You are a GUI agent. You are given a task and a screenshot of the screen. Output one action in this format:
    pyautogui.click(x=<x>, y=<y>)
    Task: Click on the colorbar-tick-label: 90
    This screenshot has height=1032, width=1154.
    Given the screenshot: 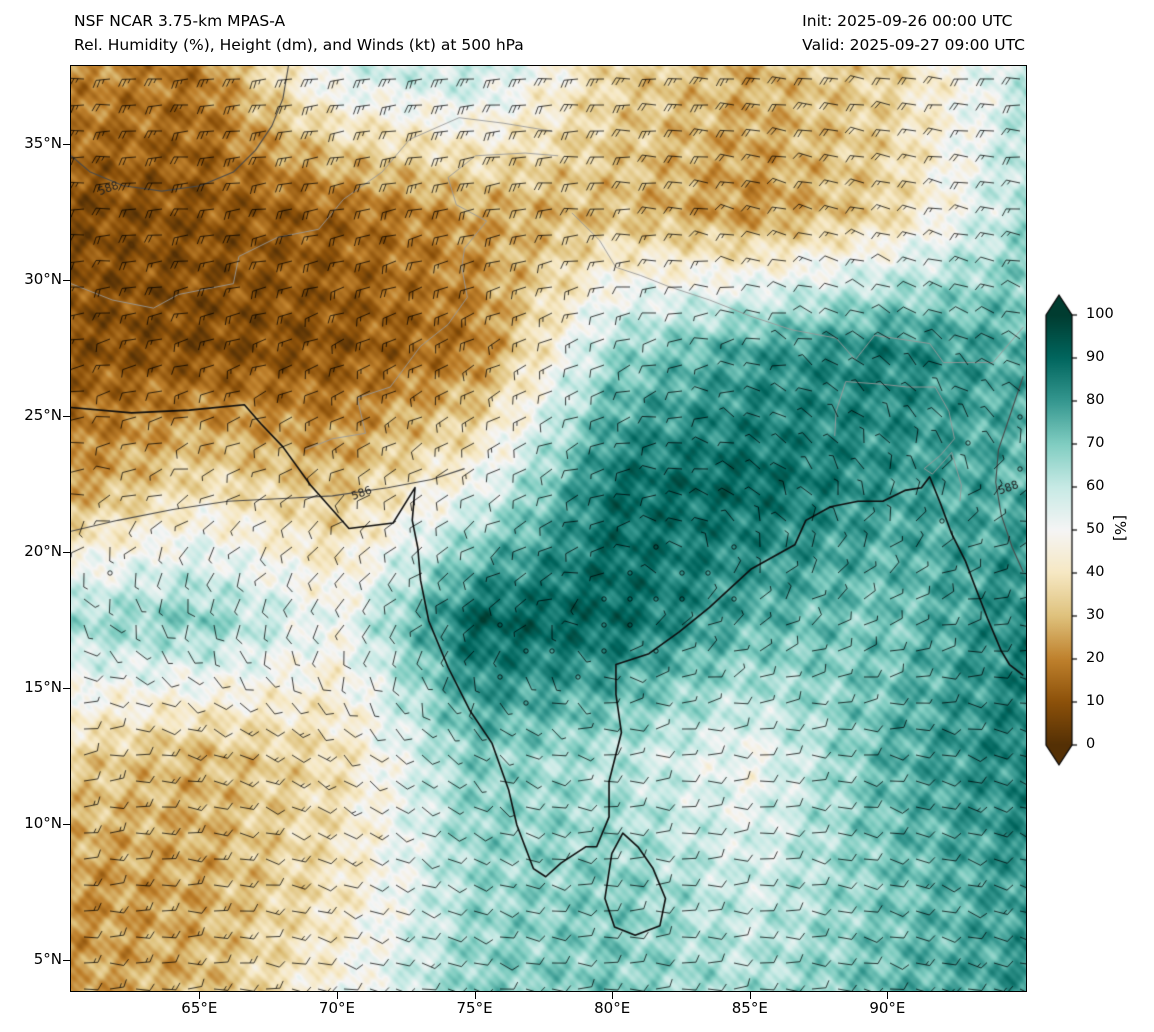 What is the action you would take?
    pyautogui.click(x=1095, y=357)
    